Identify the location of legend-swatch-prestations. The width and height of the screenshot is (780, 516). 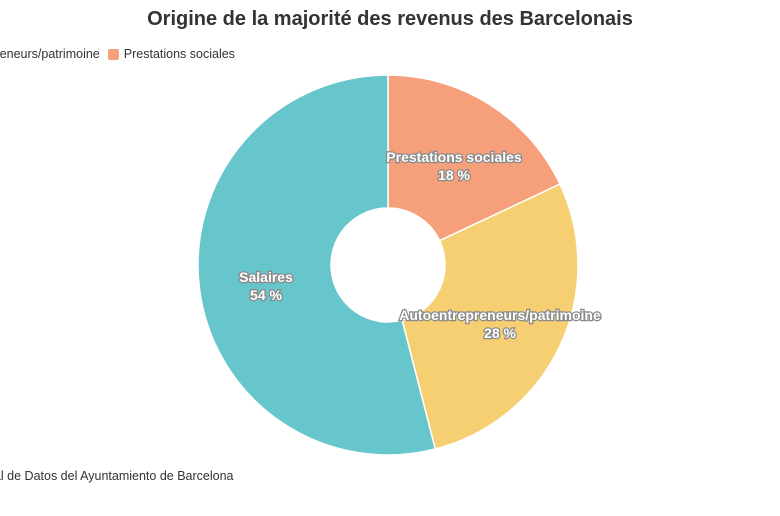
(113, 54).